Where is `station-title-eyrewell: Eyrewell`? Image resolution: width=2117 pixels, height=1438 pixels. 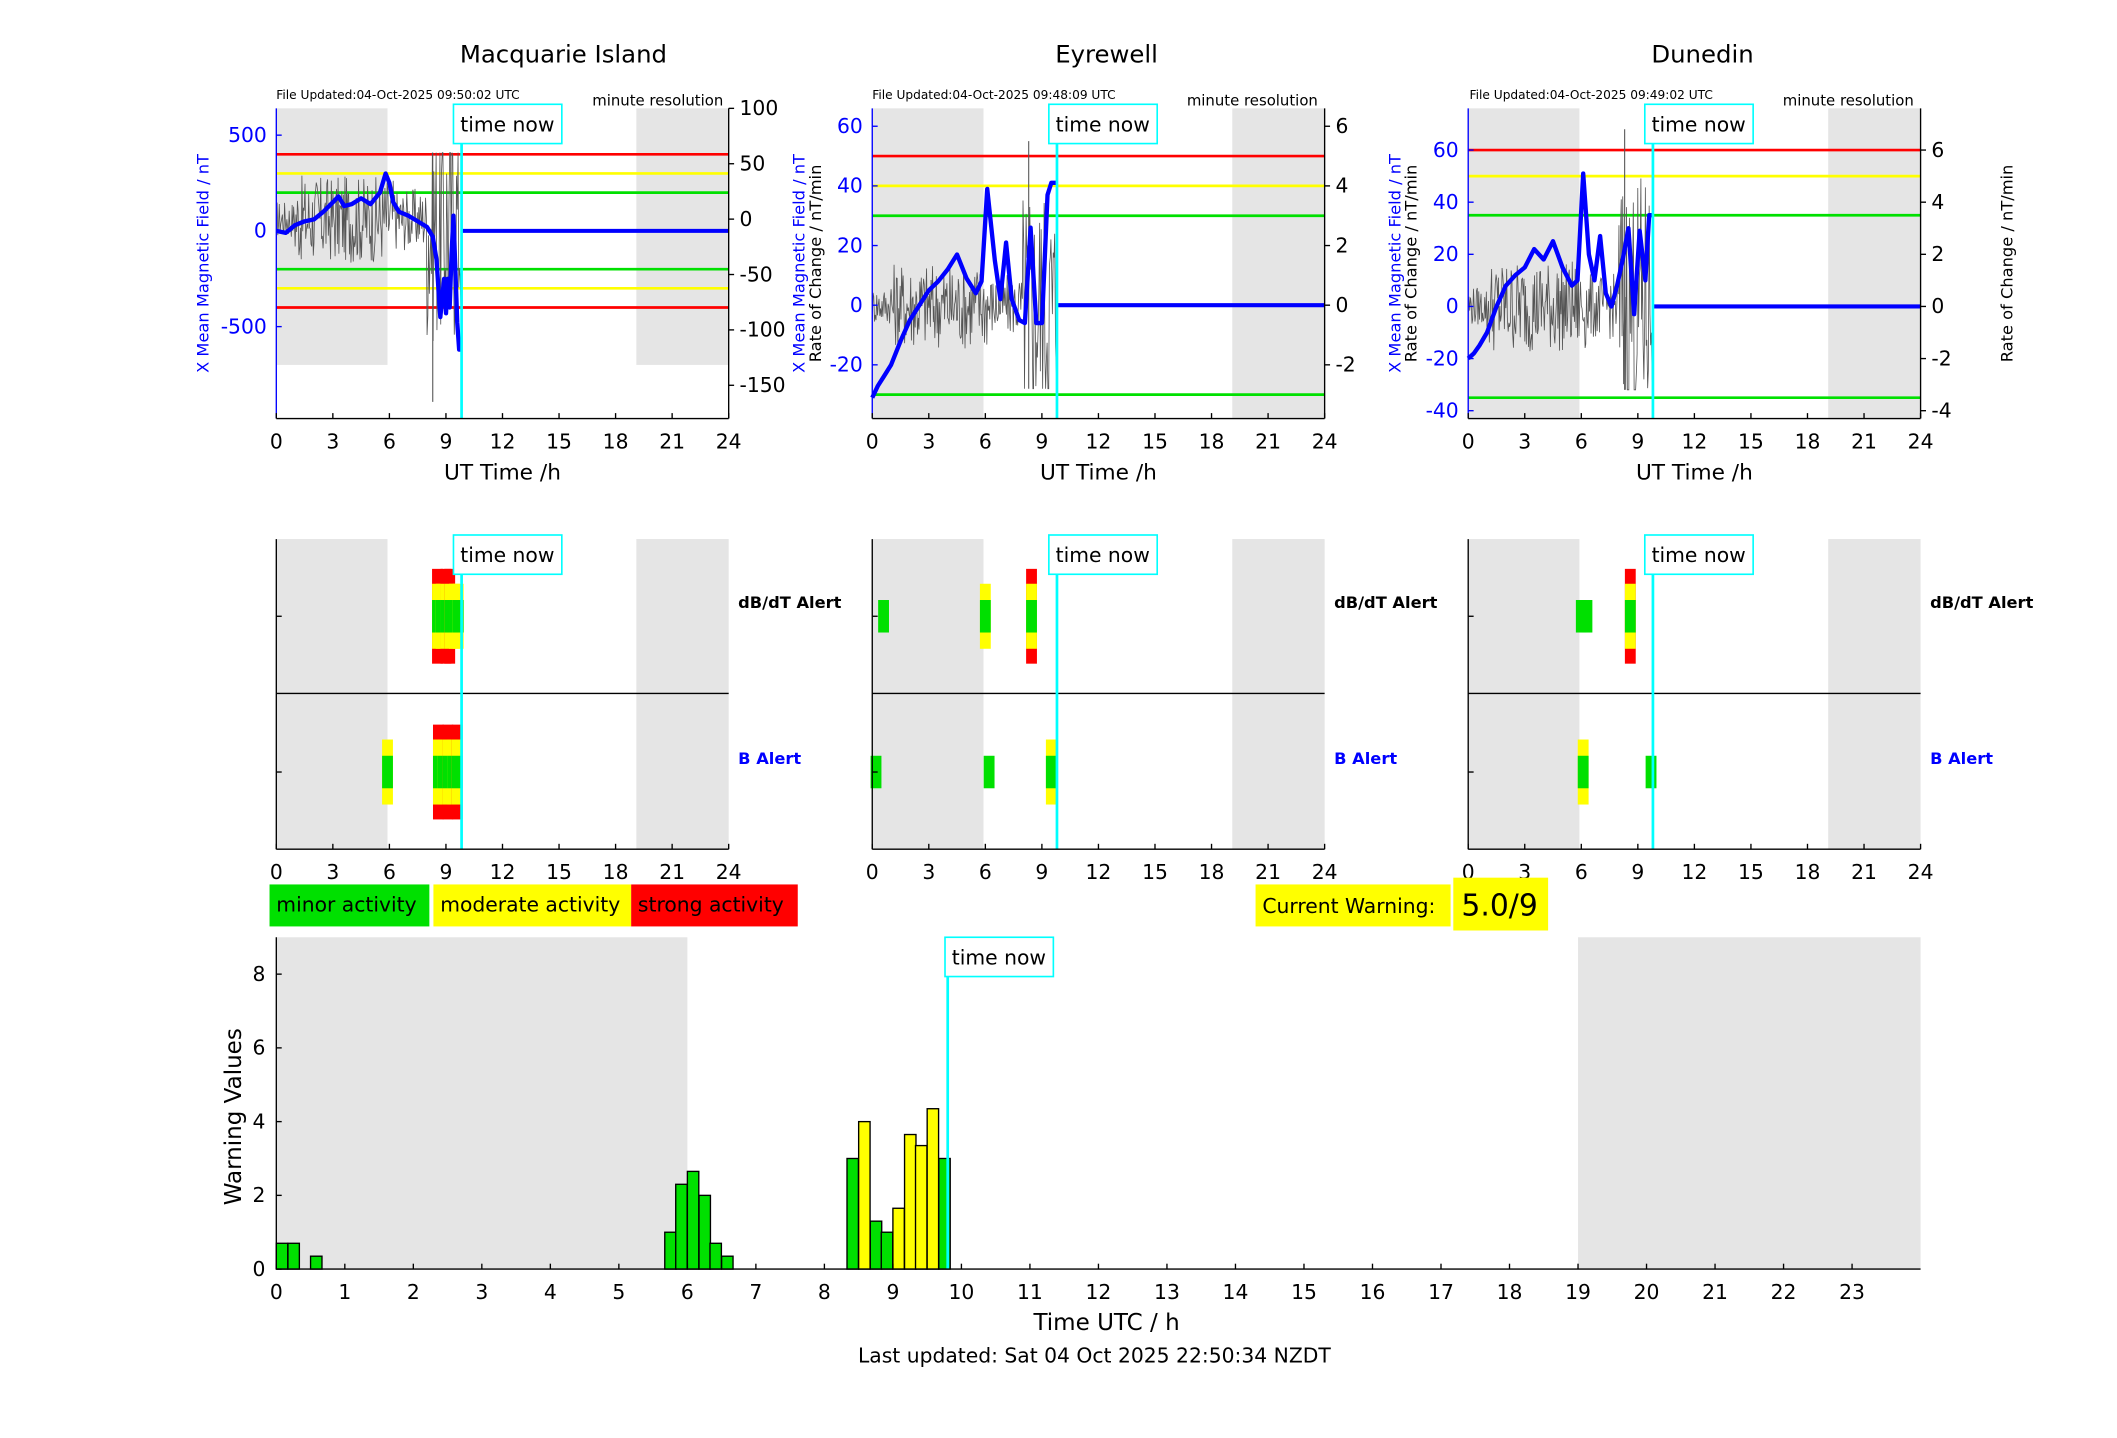 station-title-eyrewell: Eyrewell is located at coordinates (1106, 53).